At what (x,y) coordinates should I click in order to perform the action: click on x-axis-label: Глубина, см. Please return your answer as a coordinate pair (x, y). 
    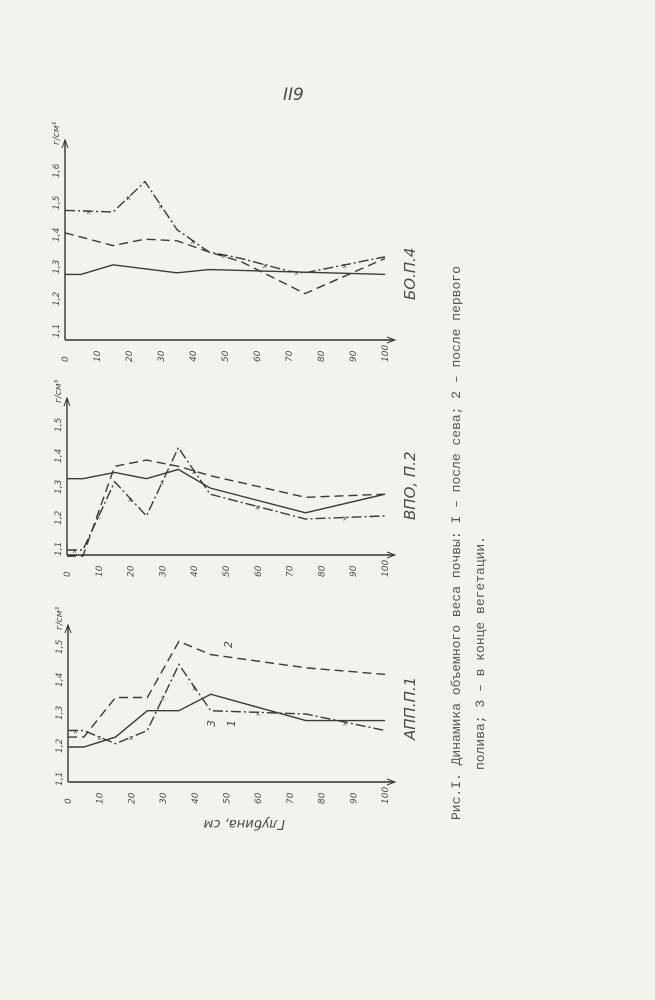
    Looking at the image, I should click on (244, 823).